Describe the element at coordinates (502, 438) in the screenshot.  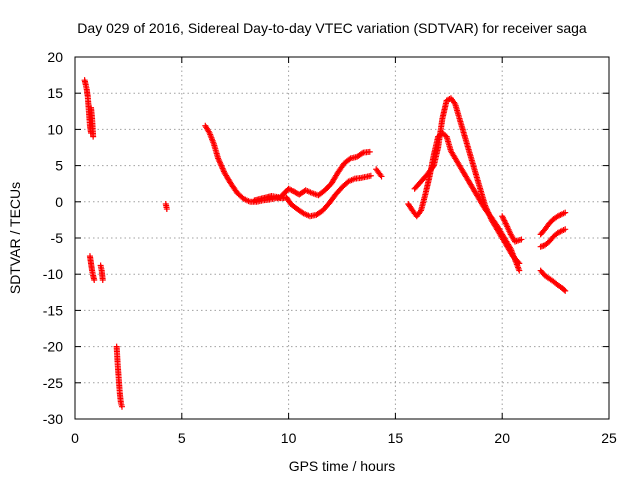
I see `x-tick-label: 20` at that location.